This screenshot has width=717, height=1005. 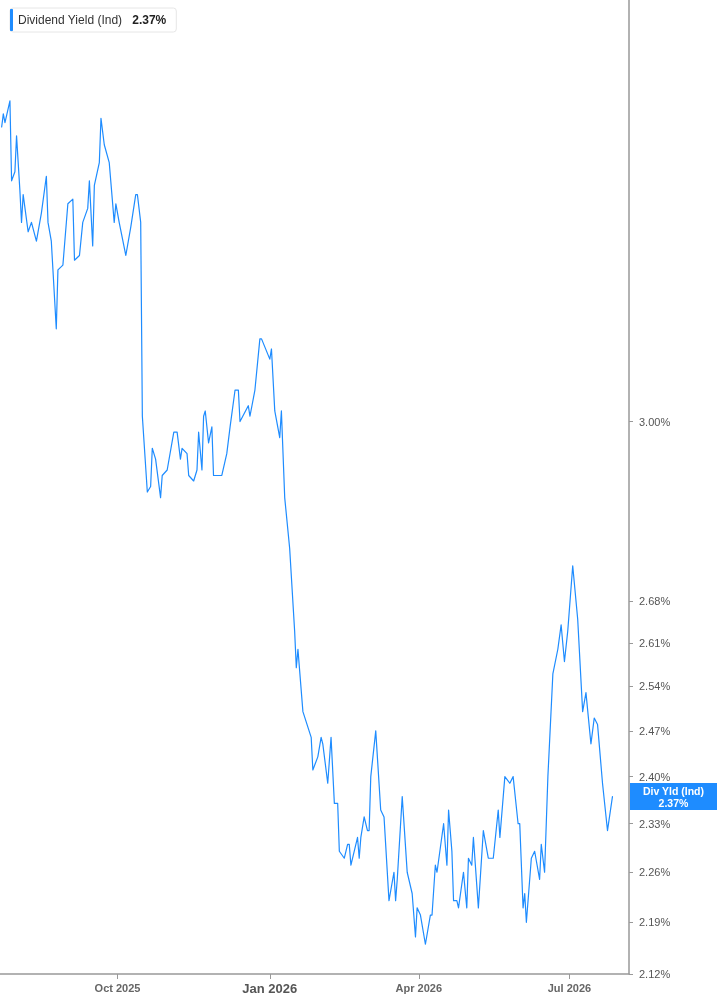 I want to click on annotation: 2.37%, so click(x=149, y=20).